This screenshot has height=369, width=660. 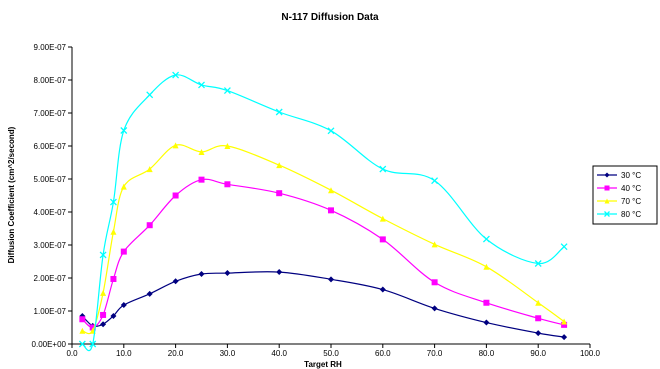 I want to click on legend-label: 40 °C, so click(x=631, y=188).